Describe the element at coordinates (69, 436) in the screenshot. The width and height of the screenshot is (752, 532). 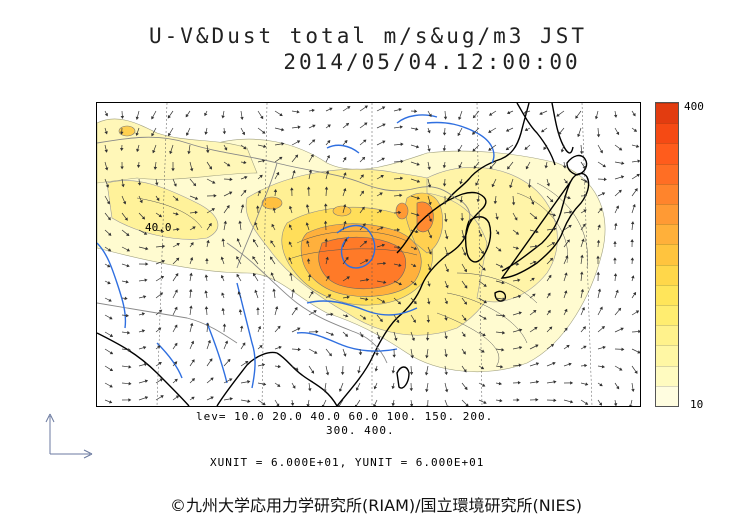
I see `vector-scale-icon` at that location.